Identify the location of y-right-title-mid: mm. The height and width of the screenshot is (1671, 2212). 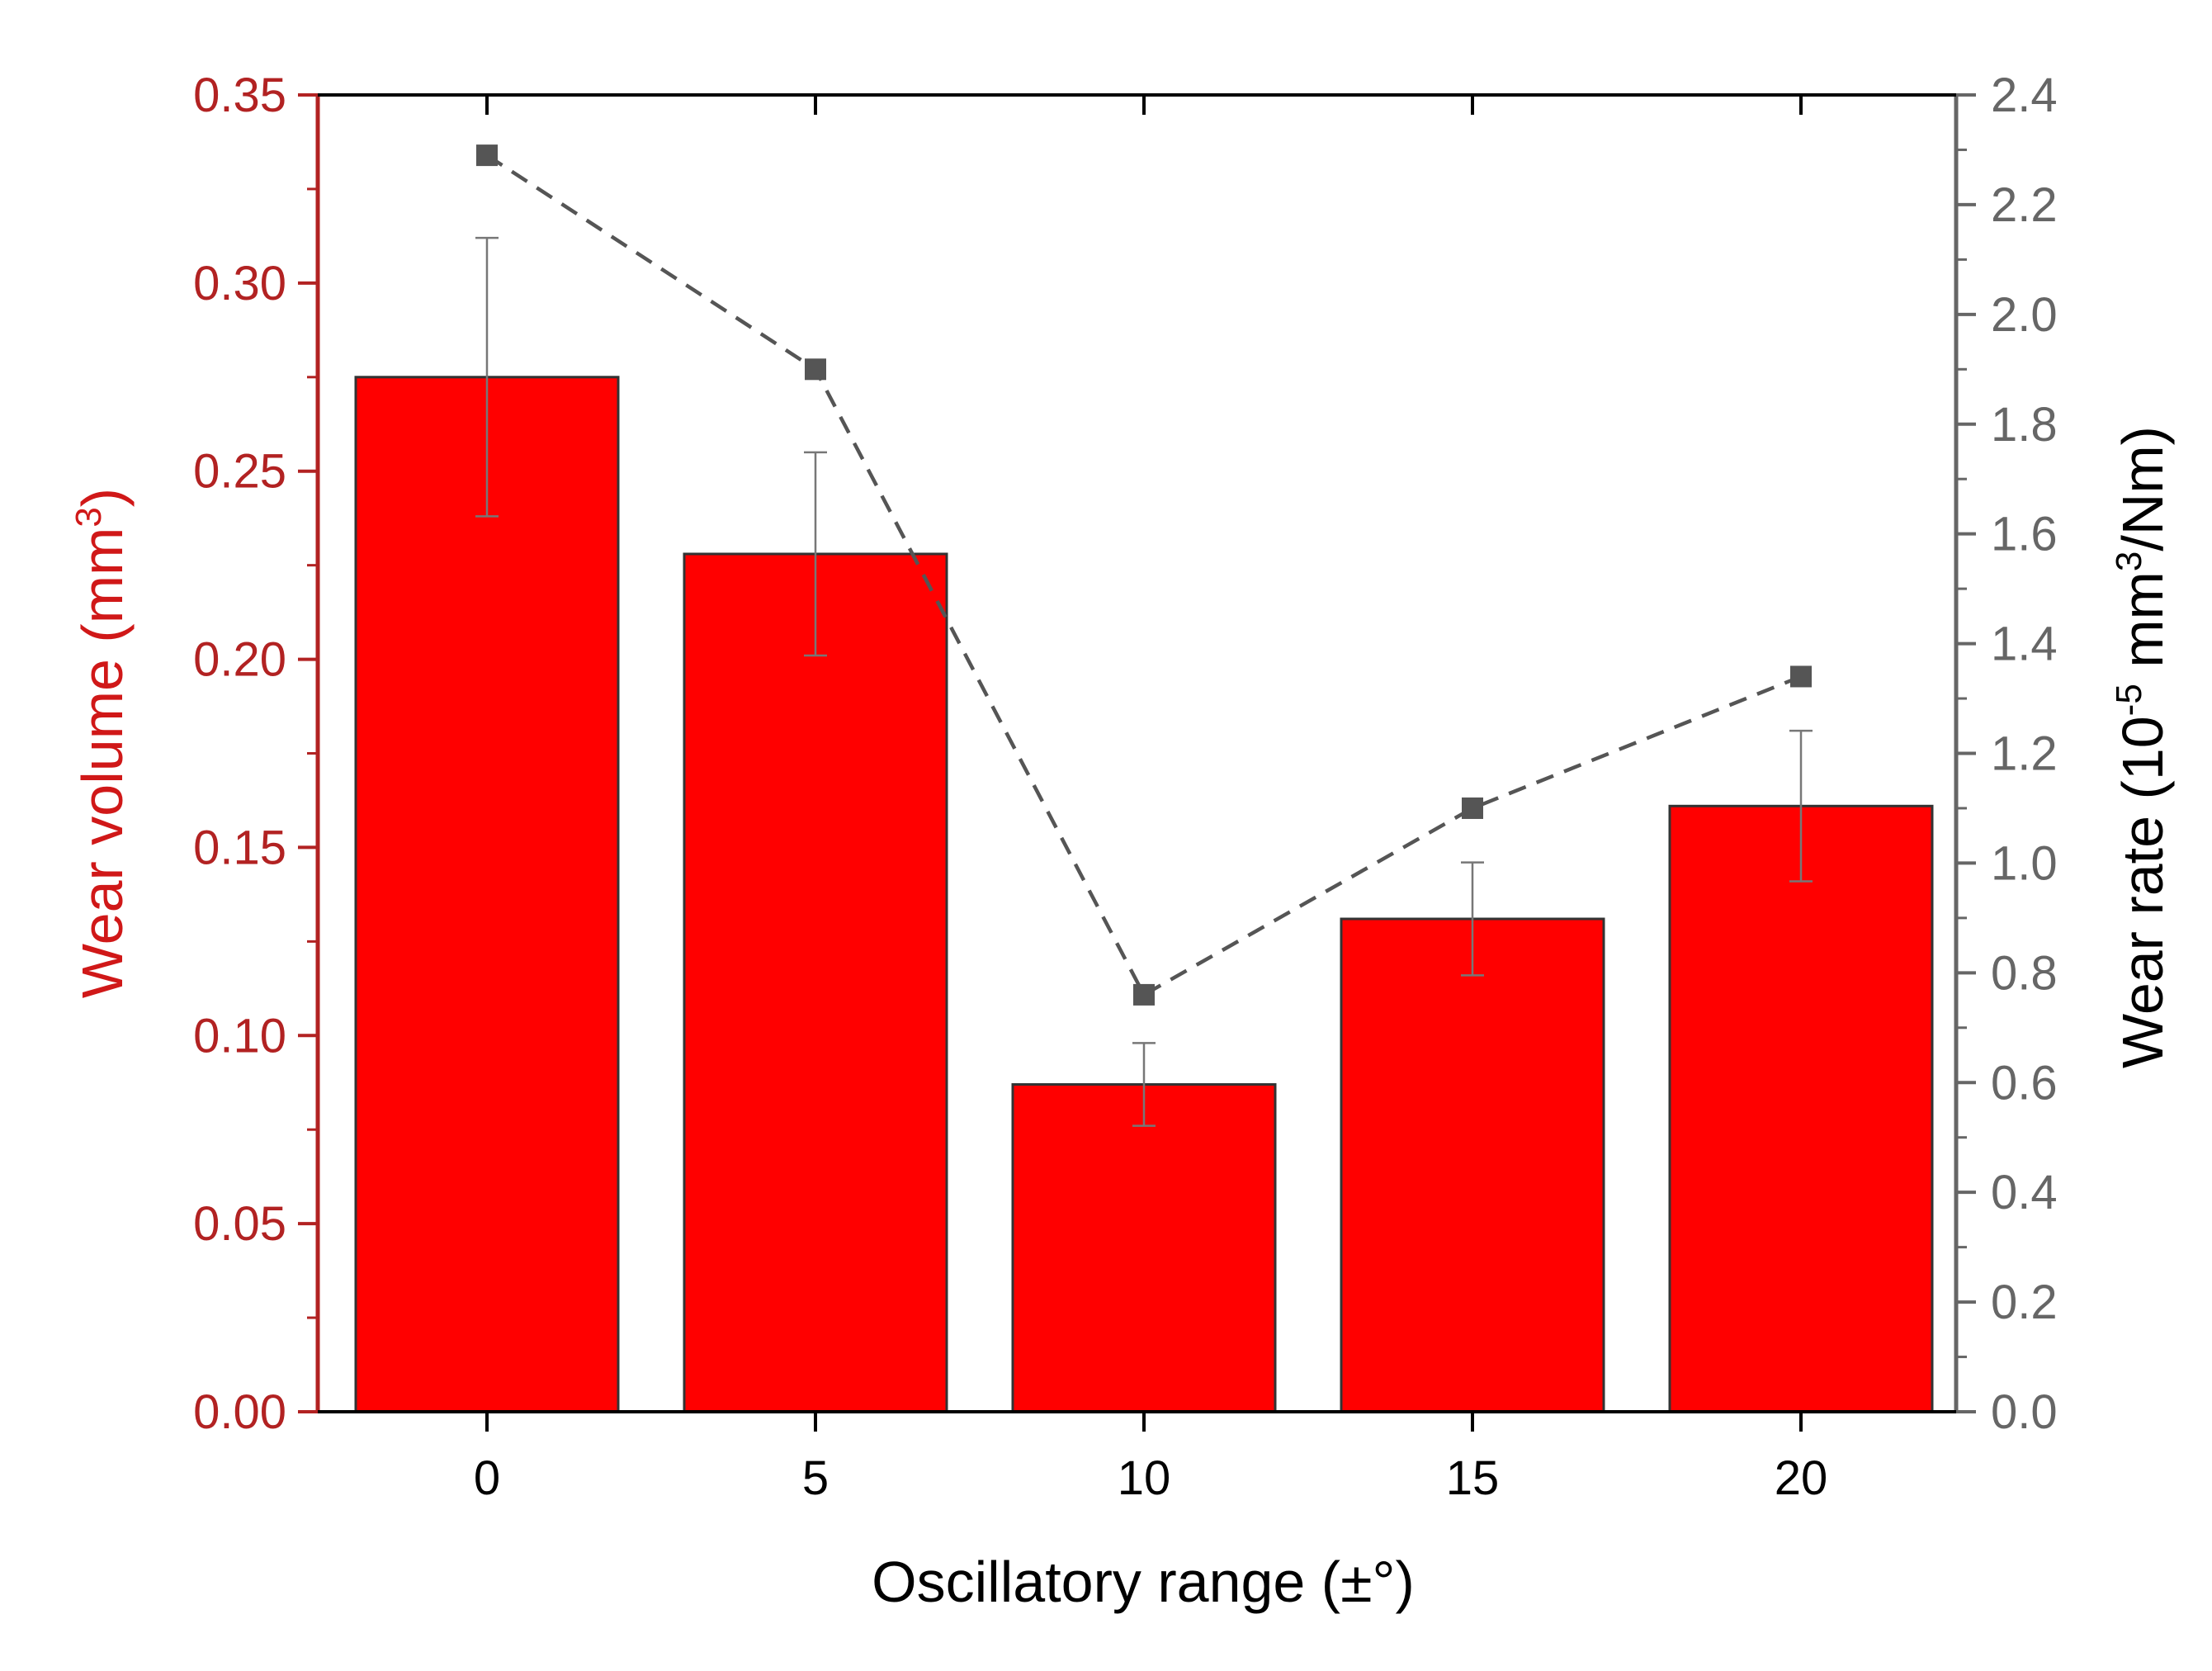
(2142, 627).